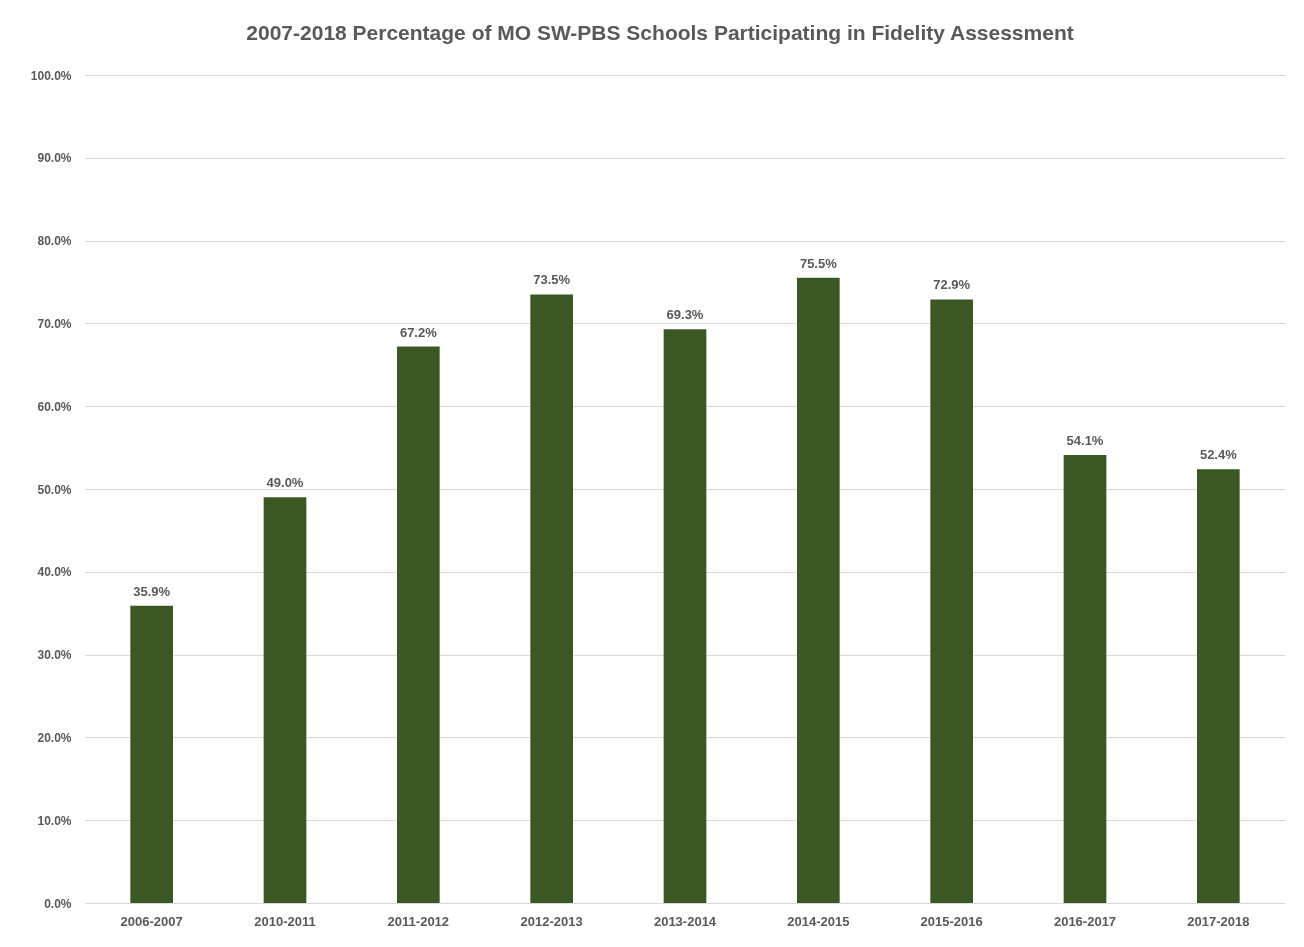 The height and width of the screenshot is (947, 1304). Describe the element at coordinates (54, 406) in the screenshot. I see `y-tick-label: 60.0%` at that location.